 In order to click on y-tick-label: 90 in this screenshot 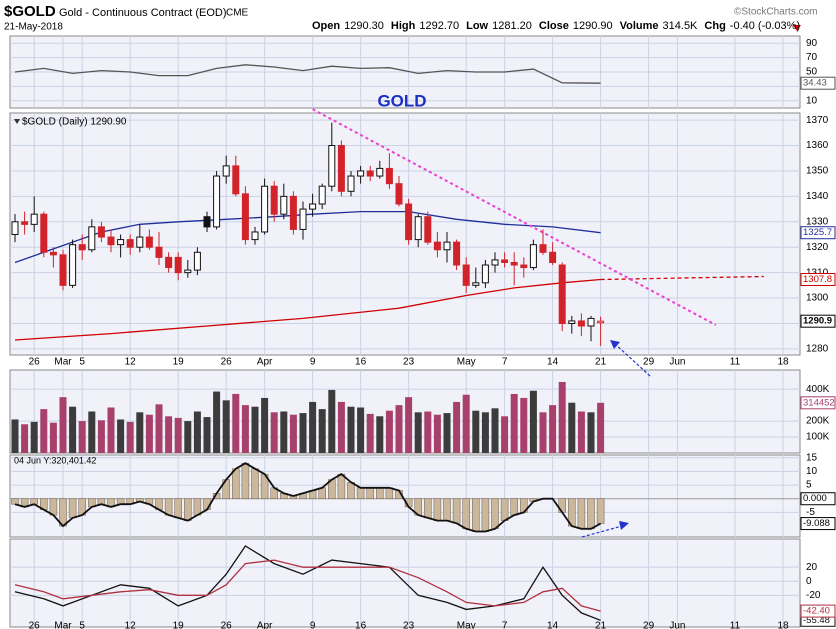, I will do `click(812, 43)`.